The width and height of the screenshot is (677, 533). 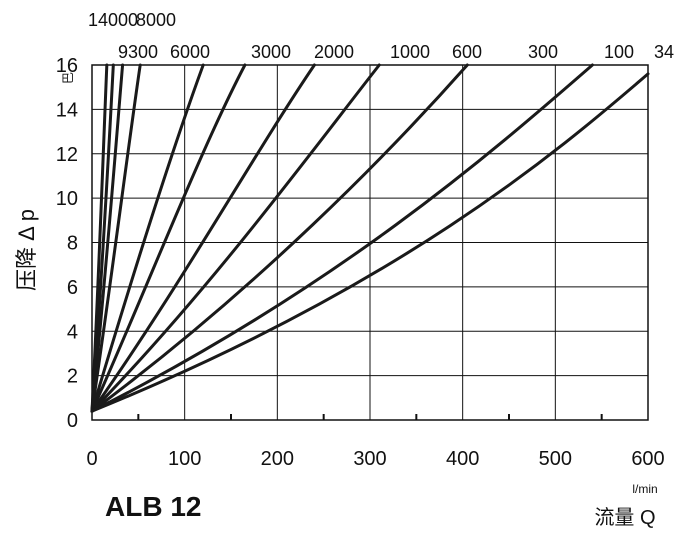 I want to click on y-tick-labels: 0 2 4 6 8 10 12 14 16, so click(x=67, y=243).